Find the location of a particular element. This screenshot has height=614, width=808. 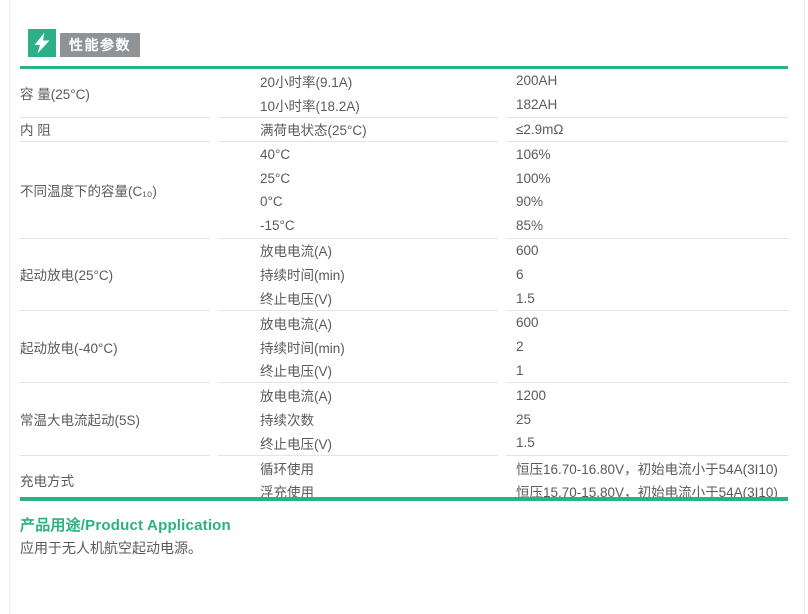

param-cell: 充电方式 is located at coordinates (47, 481).